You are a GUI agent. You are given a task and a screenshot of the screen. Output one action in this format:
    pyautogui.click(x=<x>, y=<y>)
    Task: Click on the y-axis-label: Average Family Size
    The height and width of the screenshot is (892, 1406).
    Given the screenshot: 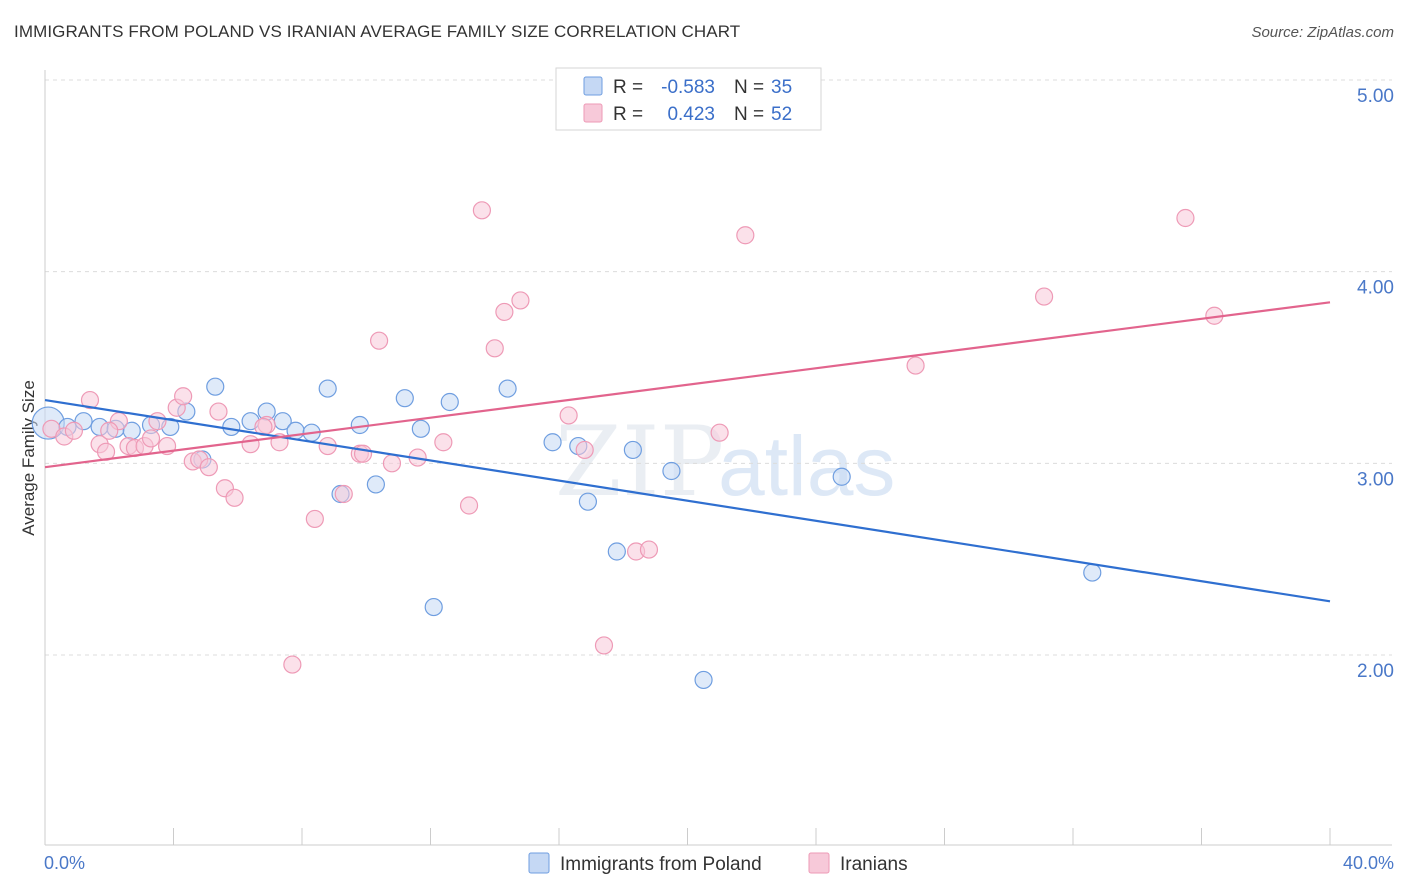 What is the action you would take?
    pyautogui.click(x=28, y=458)
    